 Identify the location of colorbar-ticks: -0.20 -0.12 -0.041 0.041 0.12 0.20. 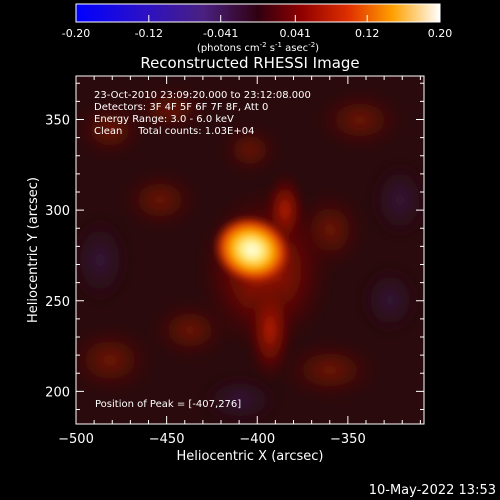
(257, 27).